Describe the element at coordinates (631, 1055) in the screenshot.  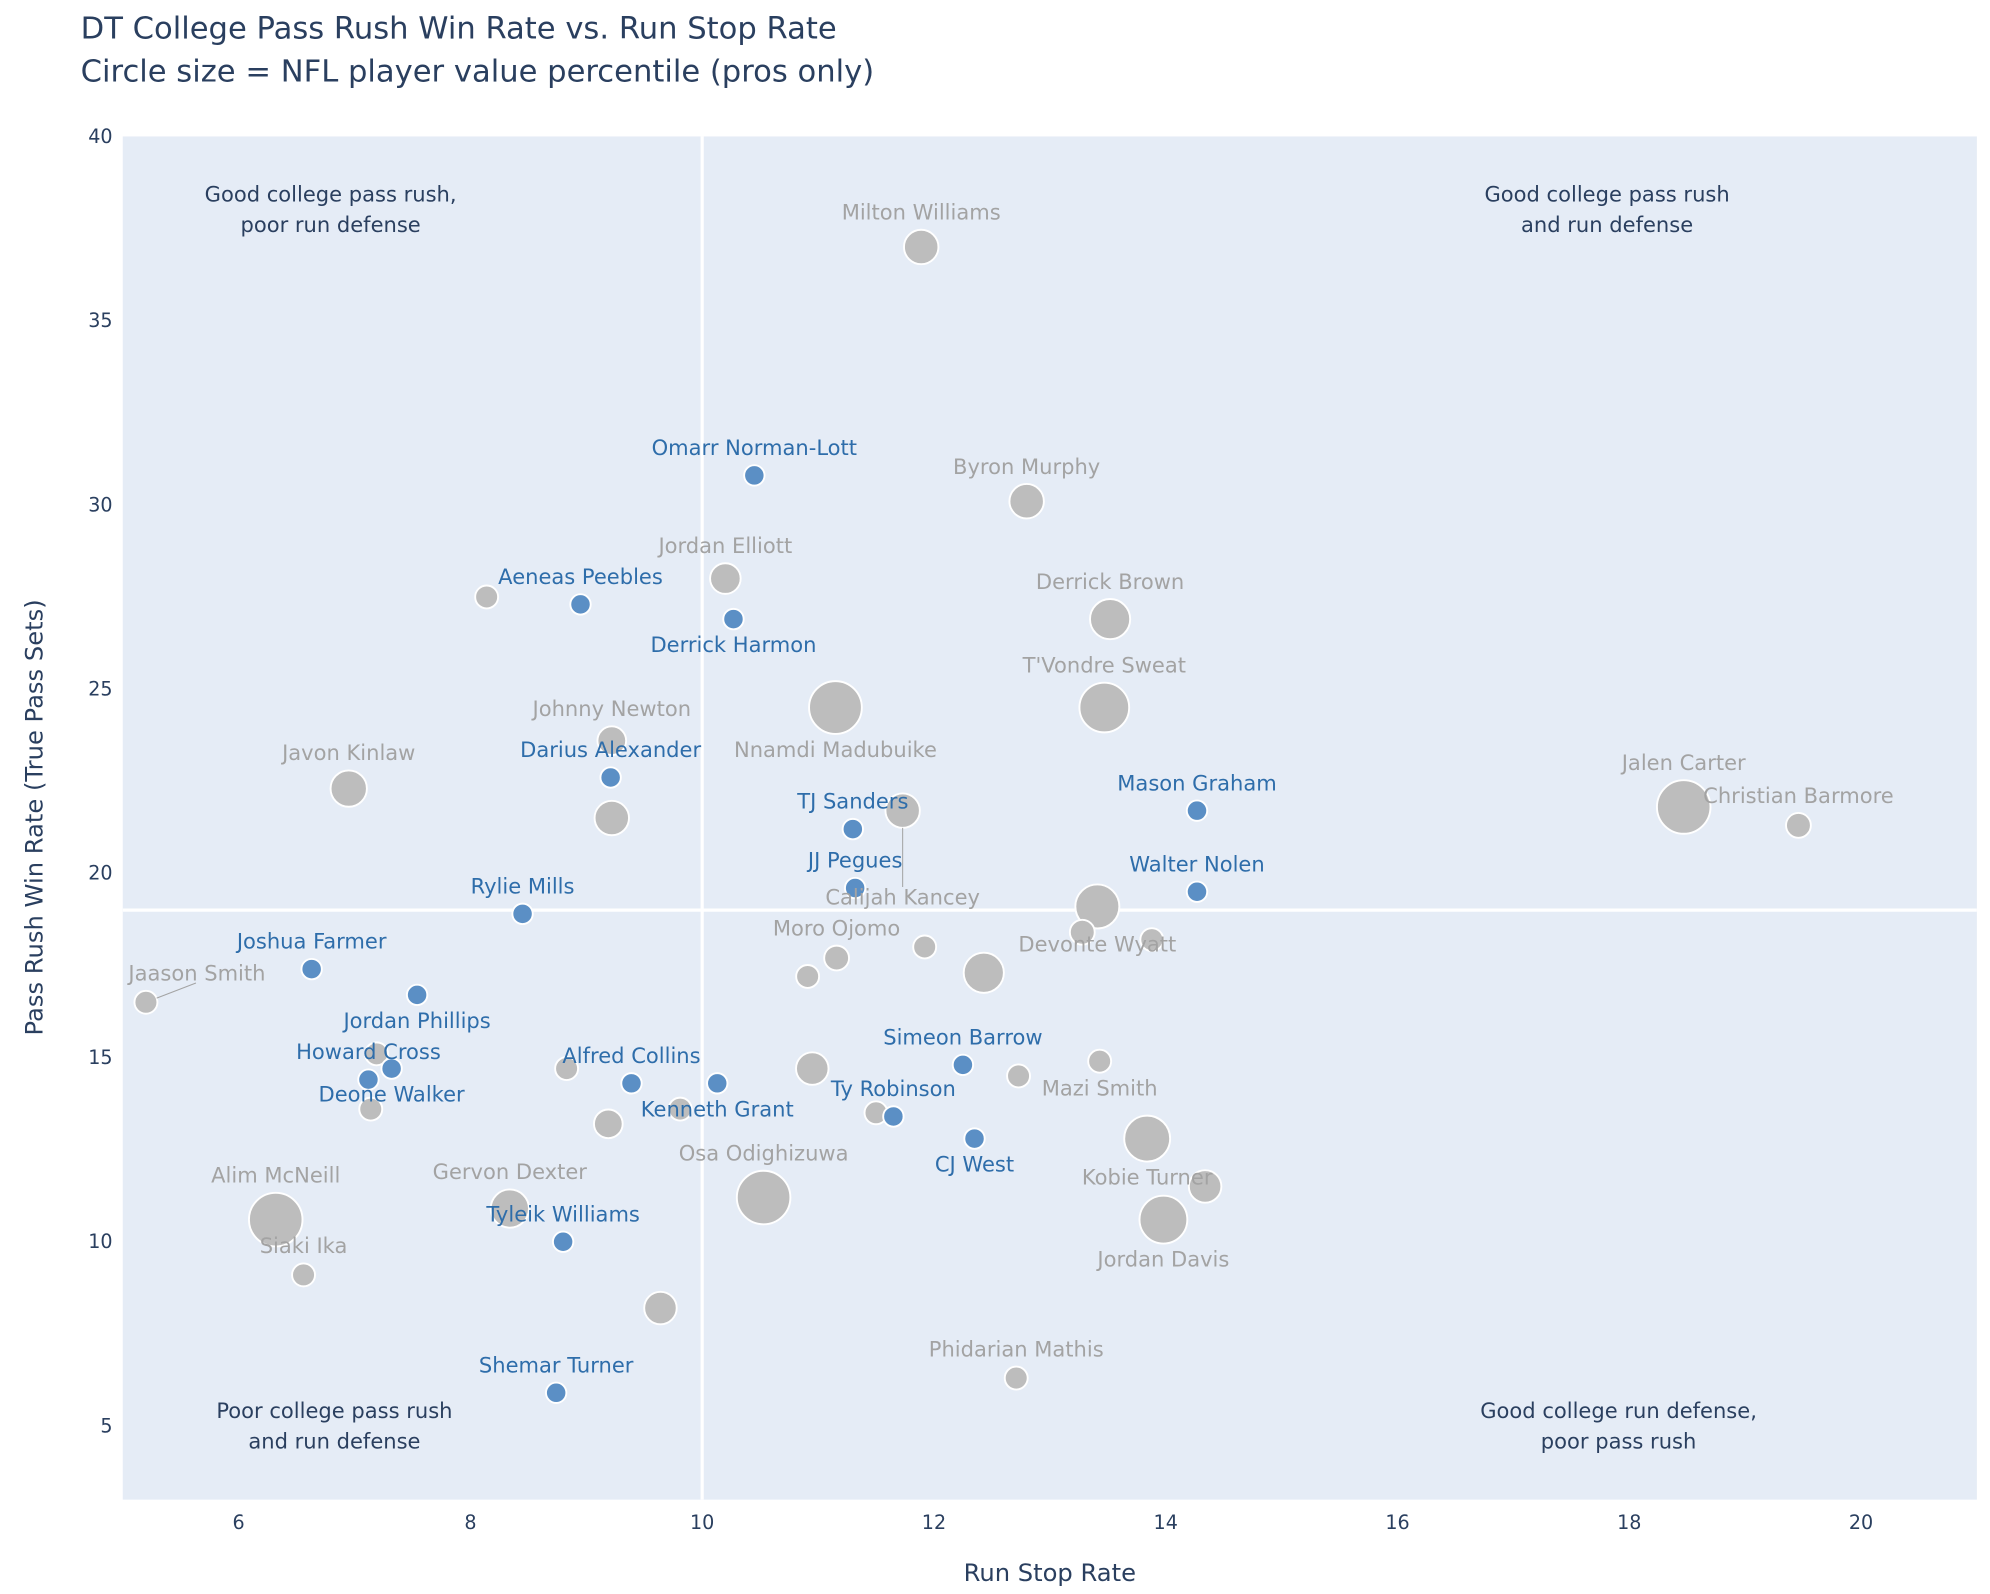
I see `prospect-label: Alfred Collins` at that location.